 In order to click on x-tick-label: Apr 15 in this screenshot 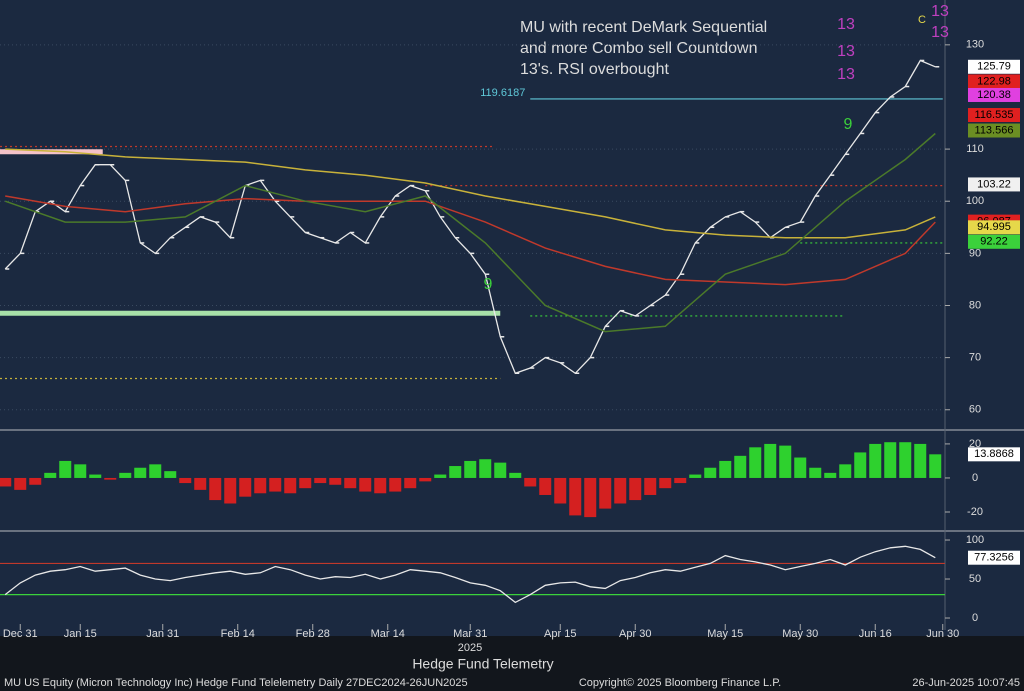, I will do `click(560, 634)`.